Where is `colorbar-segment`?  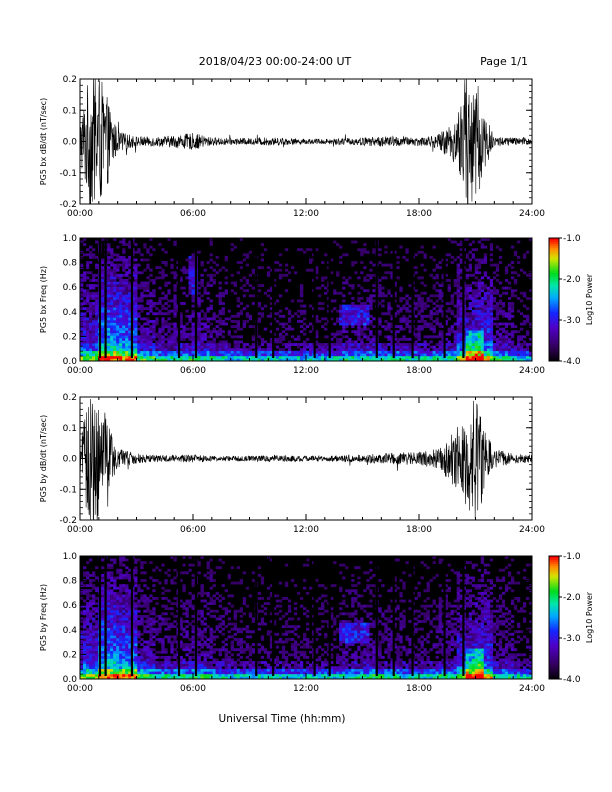 colorbar-segment is located at coordinates (554, 329).